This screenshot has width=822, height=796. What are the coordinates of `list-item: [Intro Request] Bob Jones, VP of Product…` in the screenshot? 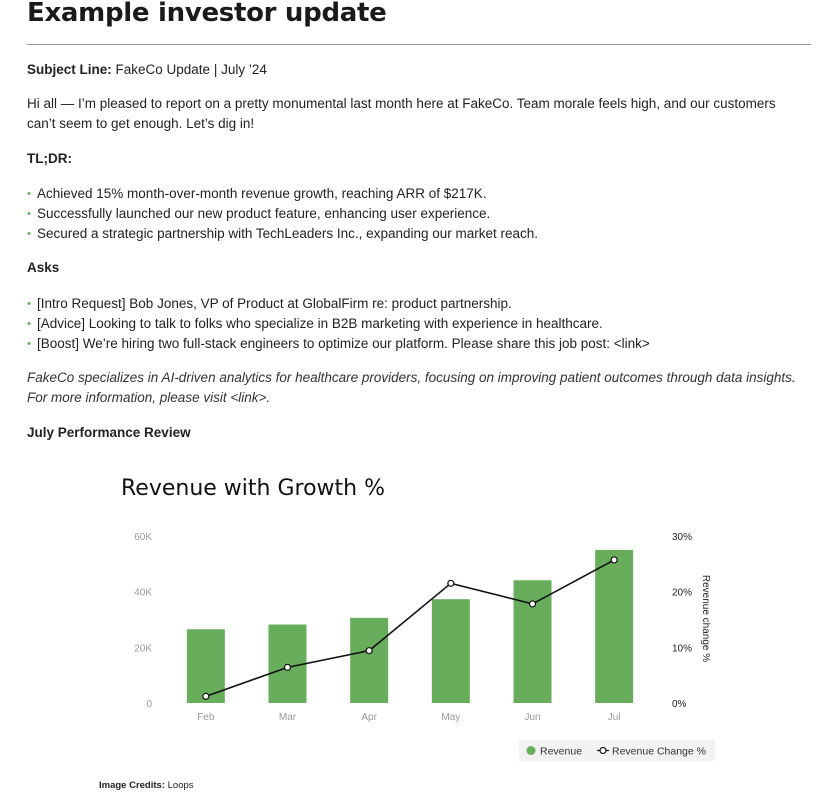 It's located at (338, 304).